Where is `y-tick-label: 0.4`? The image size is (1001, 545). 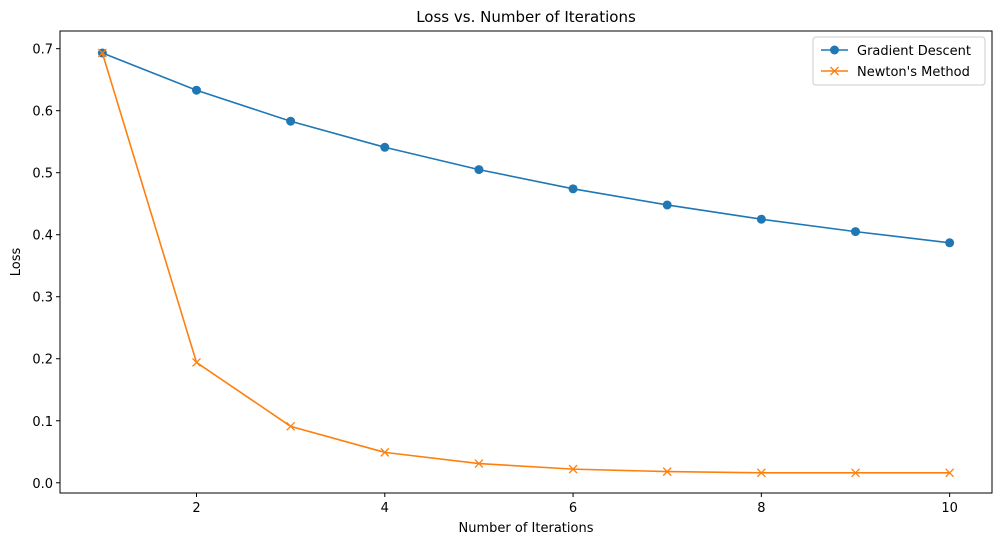
y-tick-label: 0.4 is located at coordinates (42, 236).